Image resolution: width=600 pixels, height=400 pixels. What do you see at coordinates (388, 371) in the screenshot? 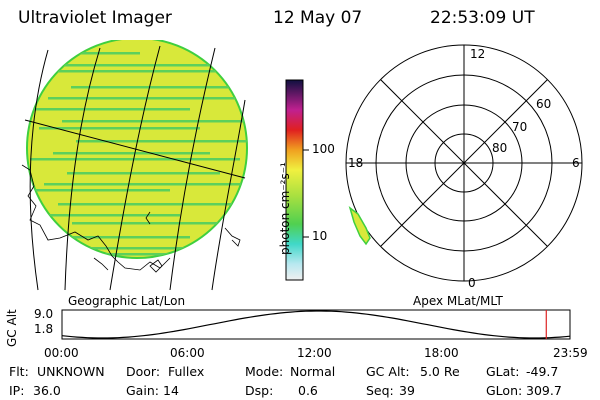
I see `info-gcalt-key: GC Alt:` at bounding box center [388, 371].